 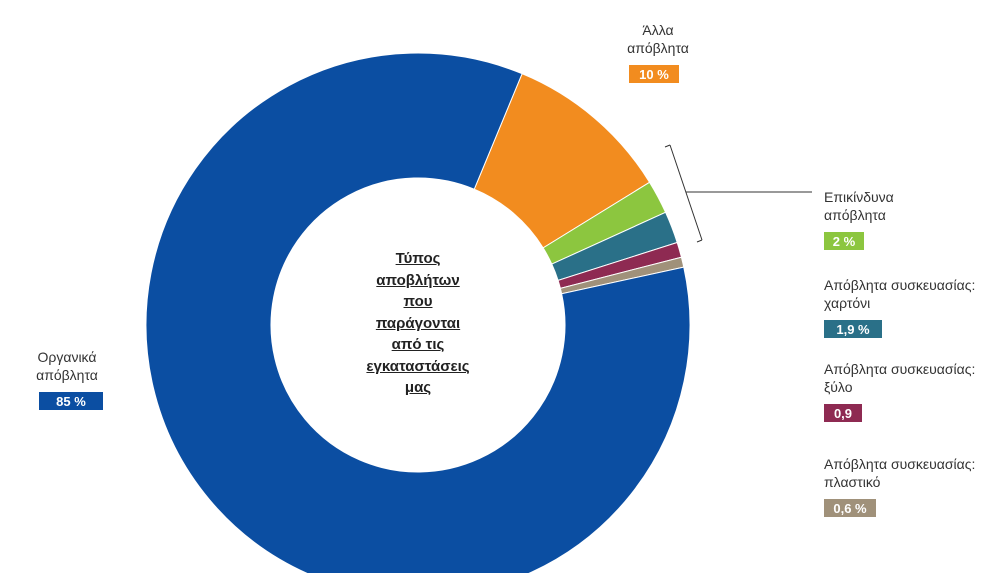 I want to click on value-label-paper: 1,9 %, so click(x=853, y=329).